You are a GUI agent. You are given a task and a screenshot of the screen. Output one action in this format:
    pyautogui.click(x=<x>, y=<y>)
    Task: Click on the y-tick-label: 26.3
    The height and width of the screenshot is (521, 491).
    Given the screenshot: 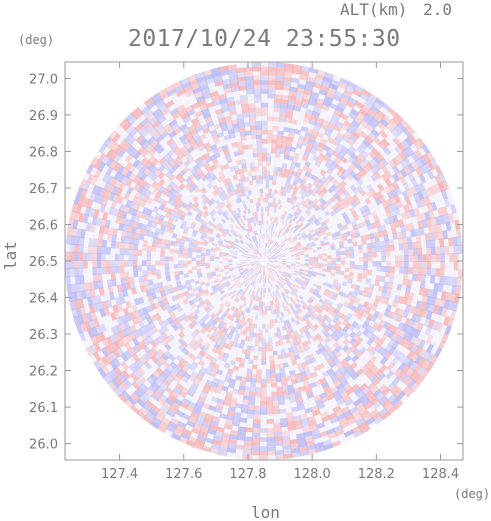 What is the action you would take?
    pyautogui.click(x=43, y=335)
    